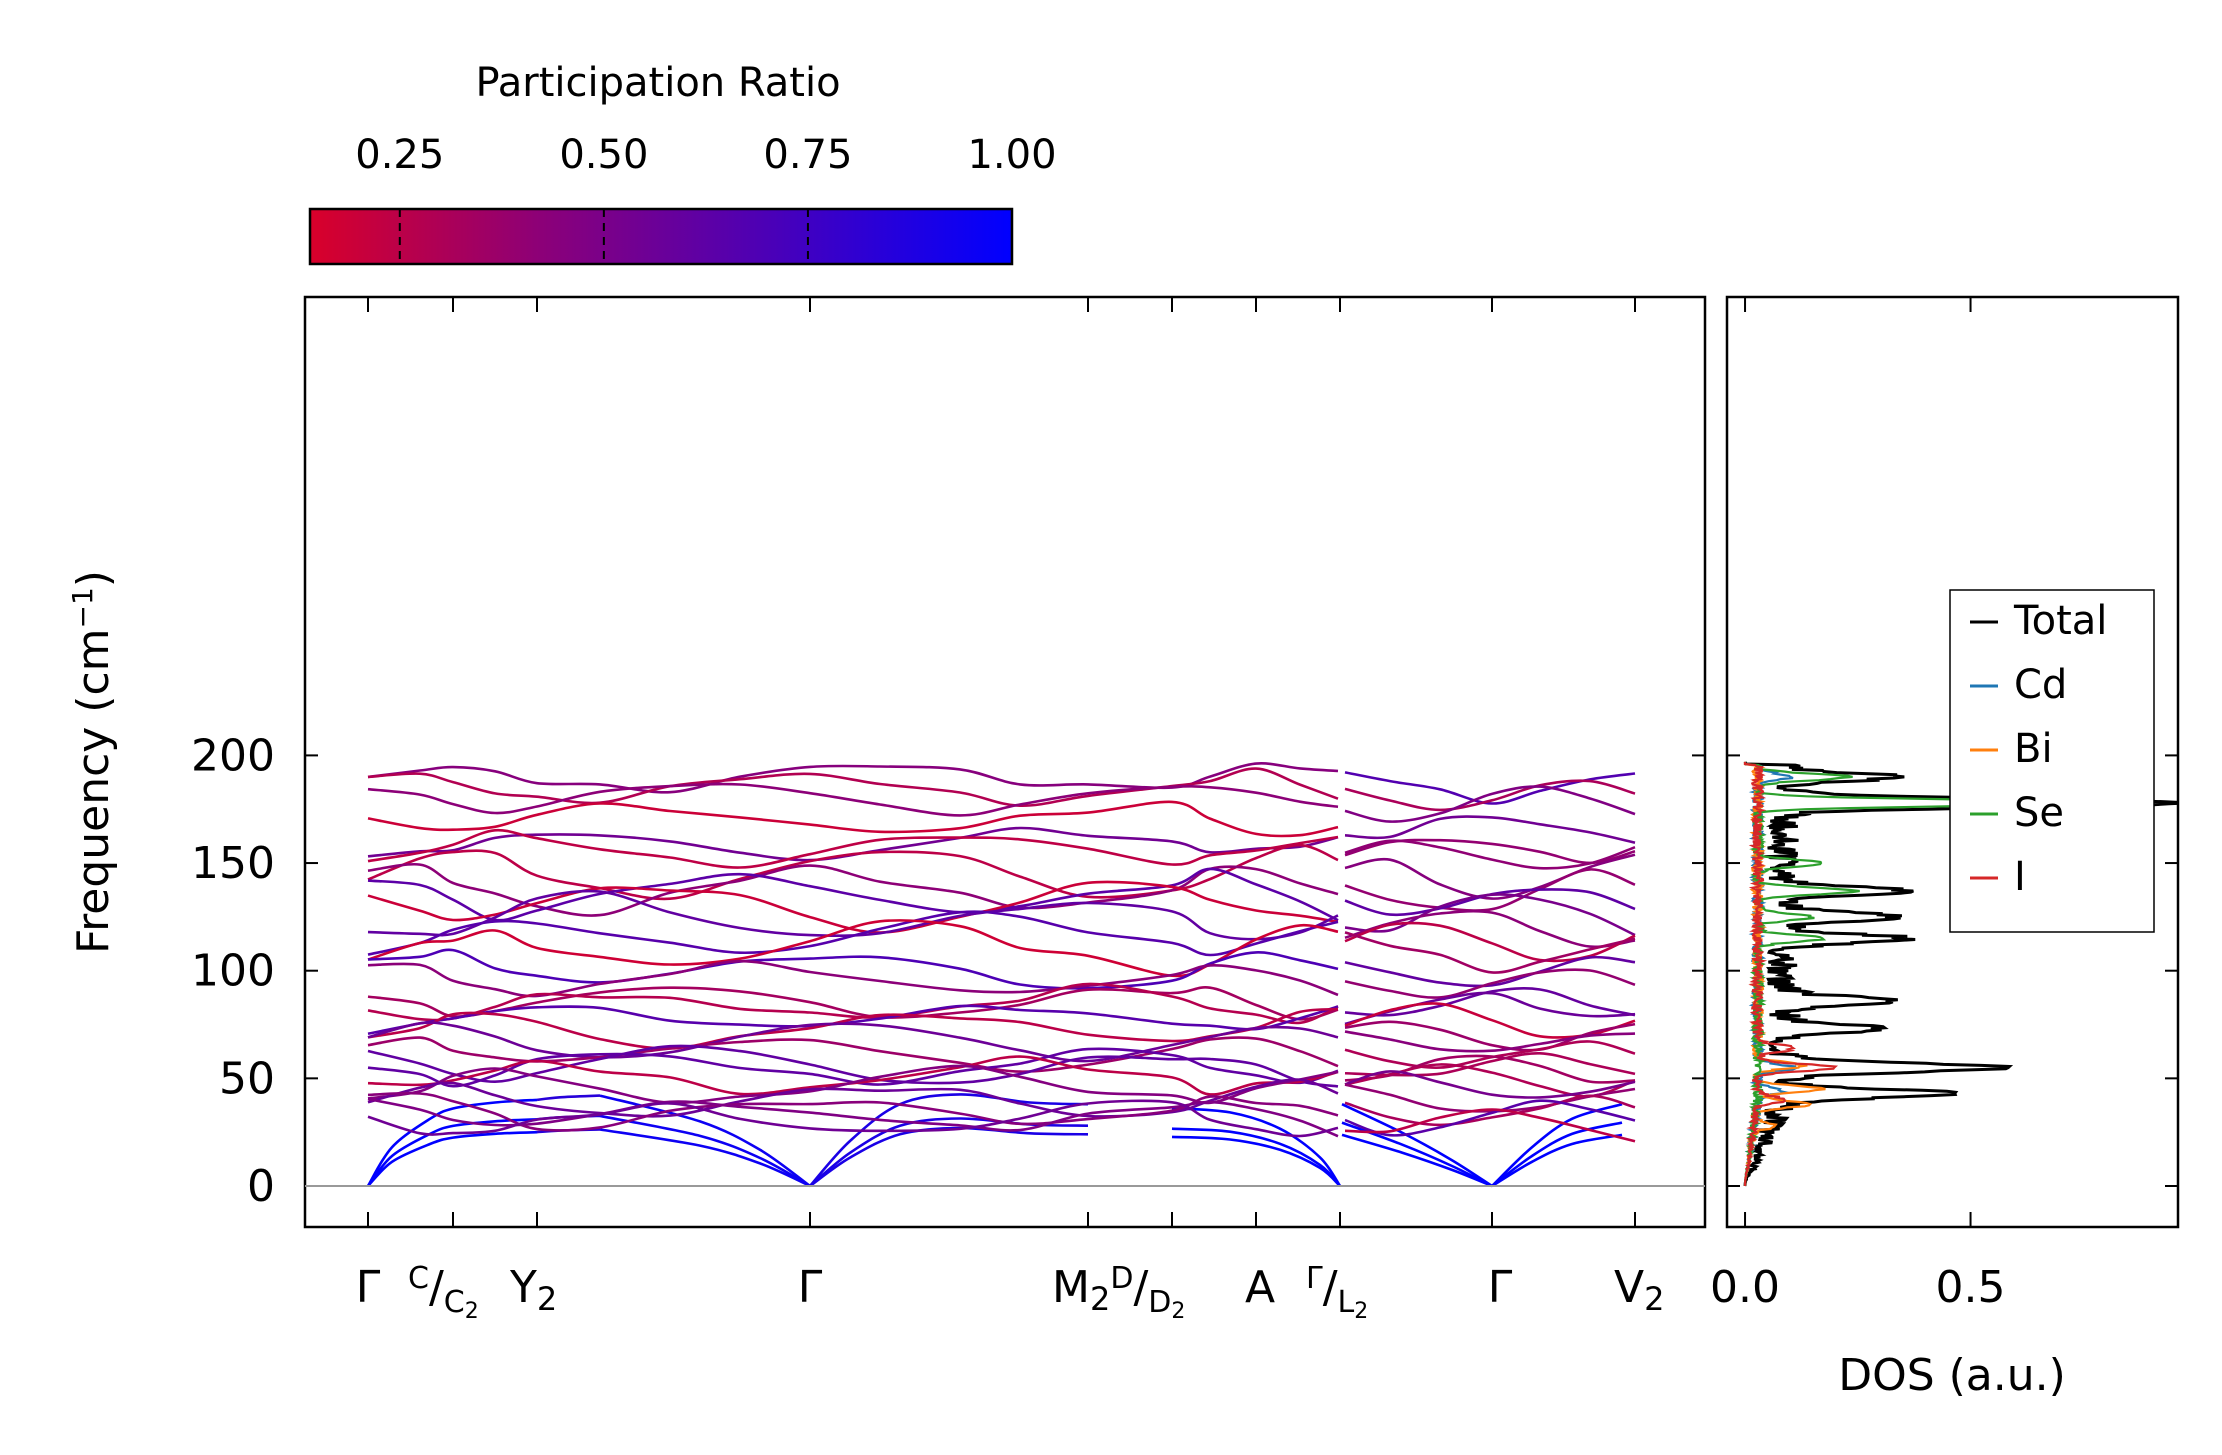 This screenshot has height=1455, width=2222. What do you see at coordinates (533, 1290) in the screenshot?
I see `xtick-y2: Y2` at bounding box center [533, 1290].